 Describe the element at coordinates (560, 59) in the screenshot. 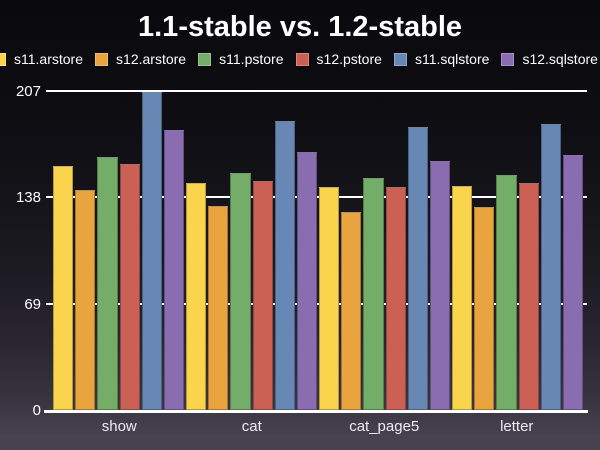

I see `legend-label: s12.sqlstore` at that location.